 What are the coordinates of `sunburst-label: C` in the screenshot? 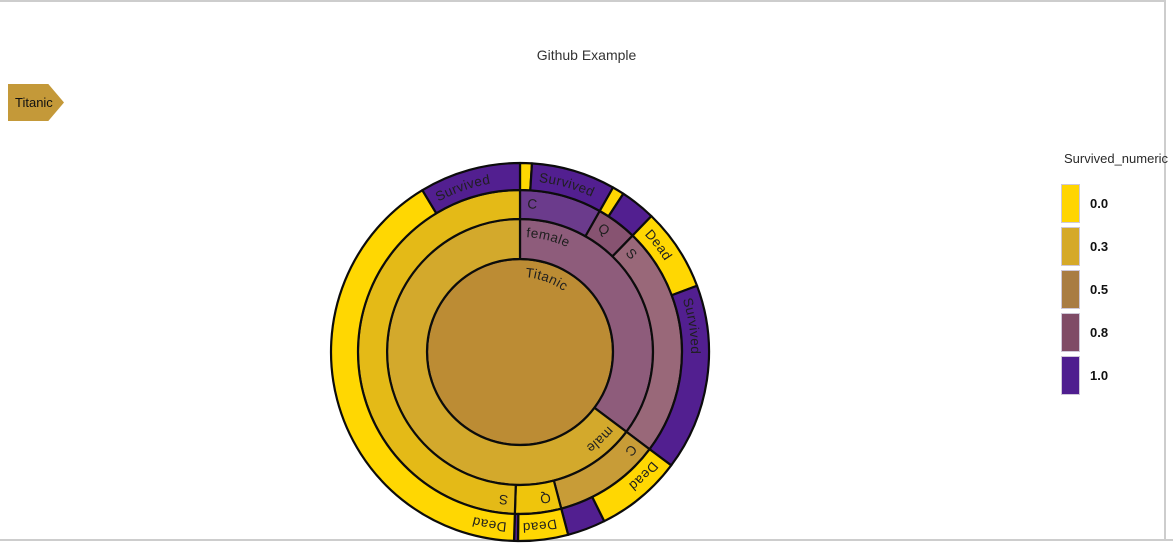 It's located at (532, 204).